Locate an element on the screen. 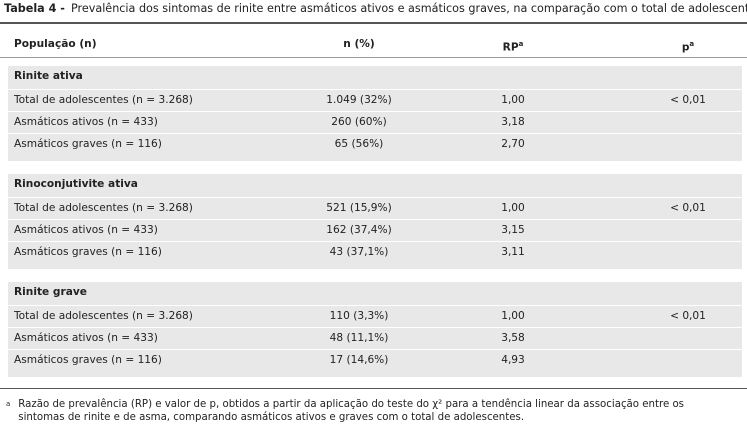 The width and height of the screenshot is (747, 425). section-title: Rinite ativa is located at coordinates (48, 76).